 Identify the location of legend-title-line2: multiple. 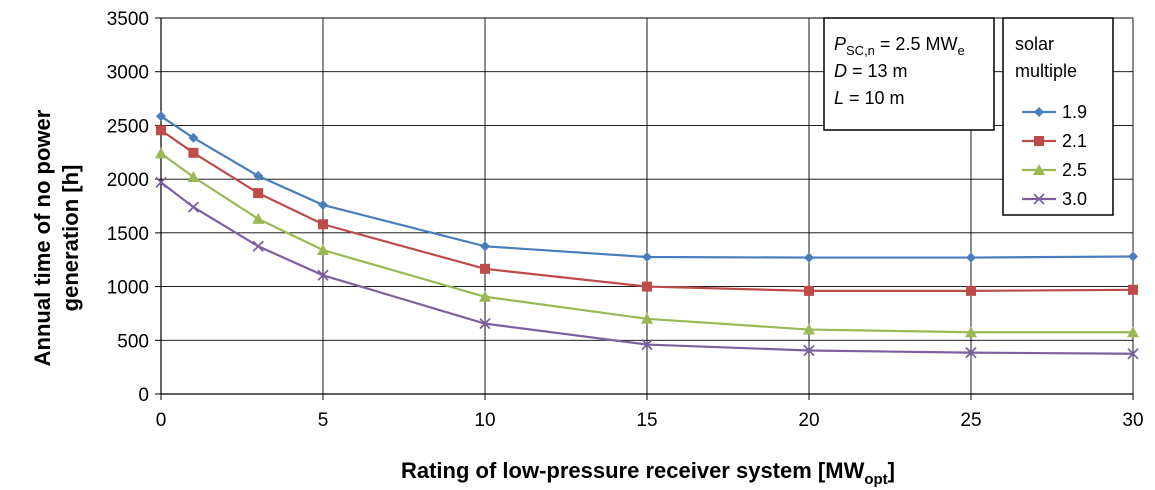
(1046, 71).